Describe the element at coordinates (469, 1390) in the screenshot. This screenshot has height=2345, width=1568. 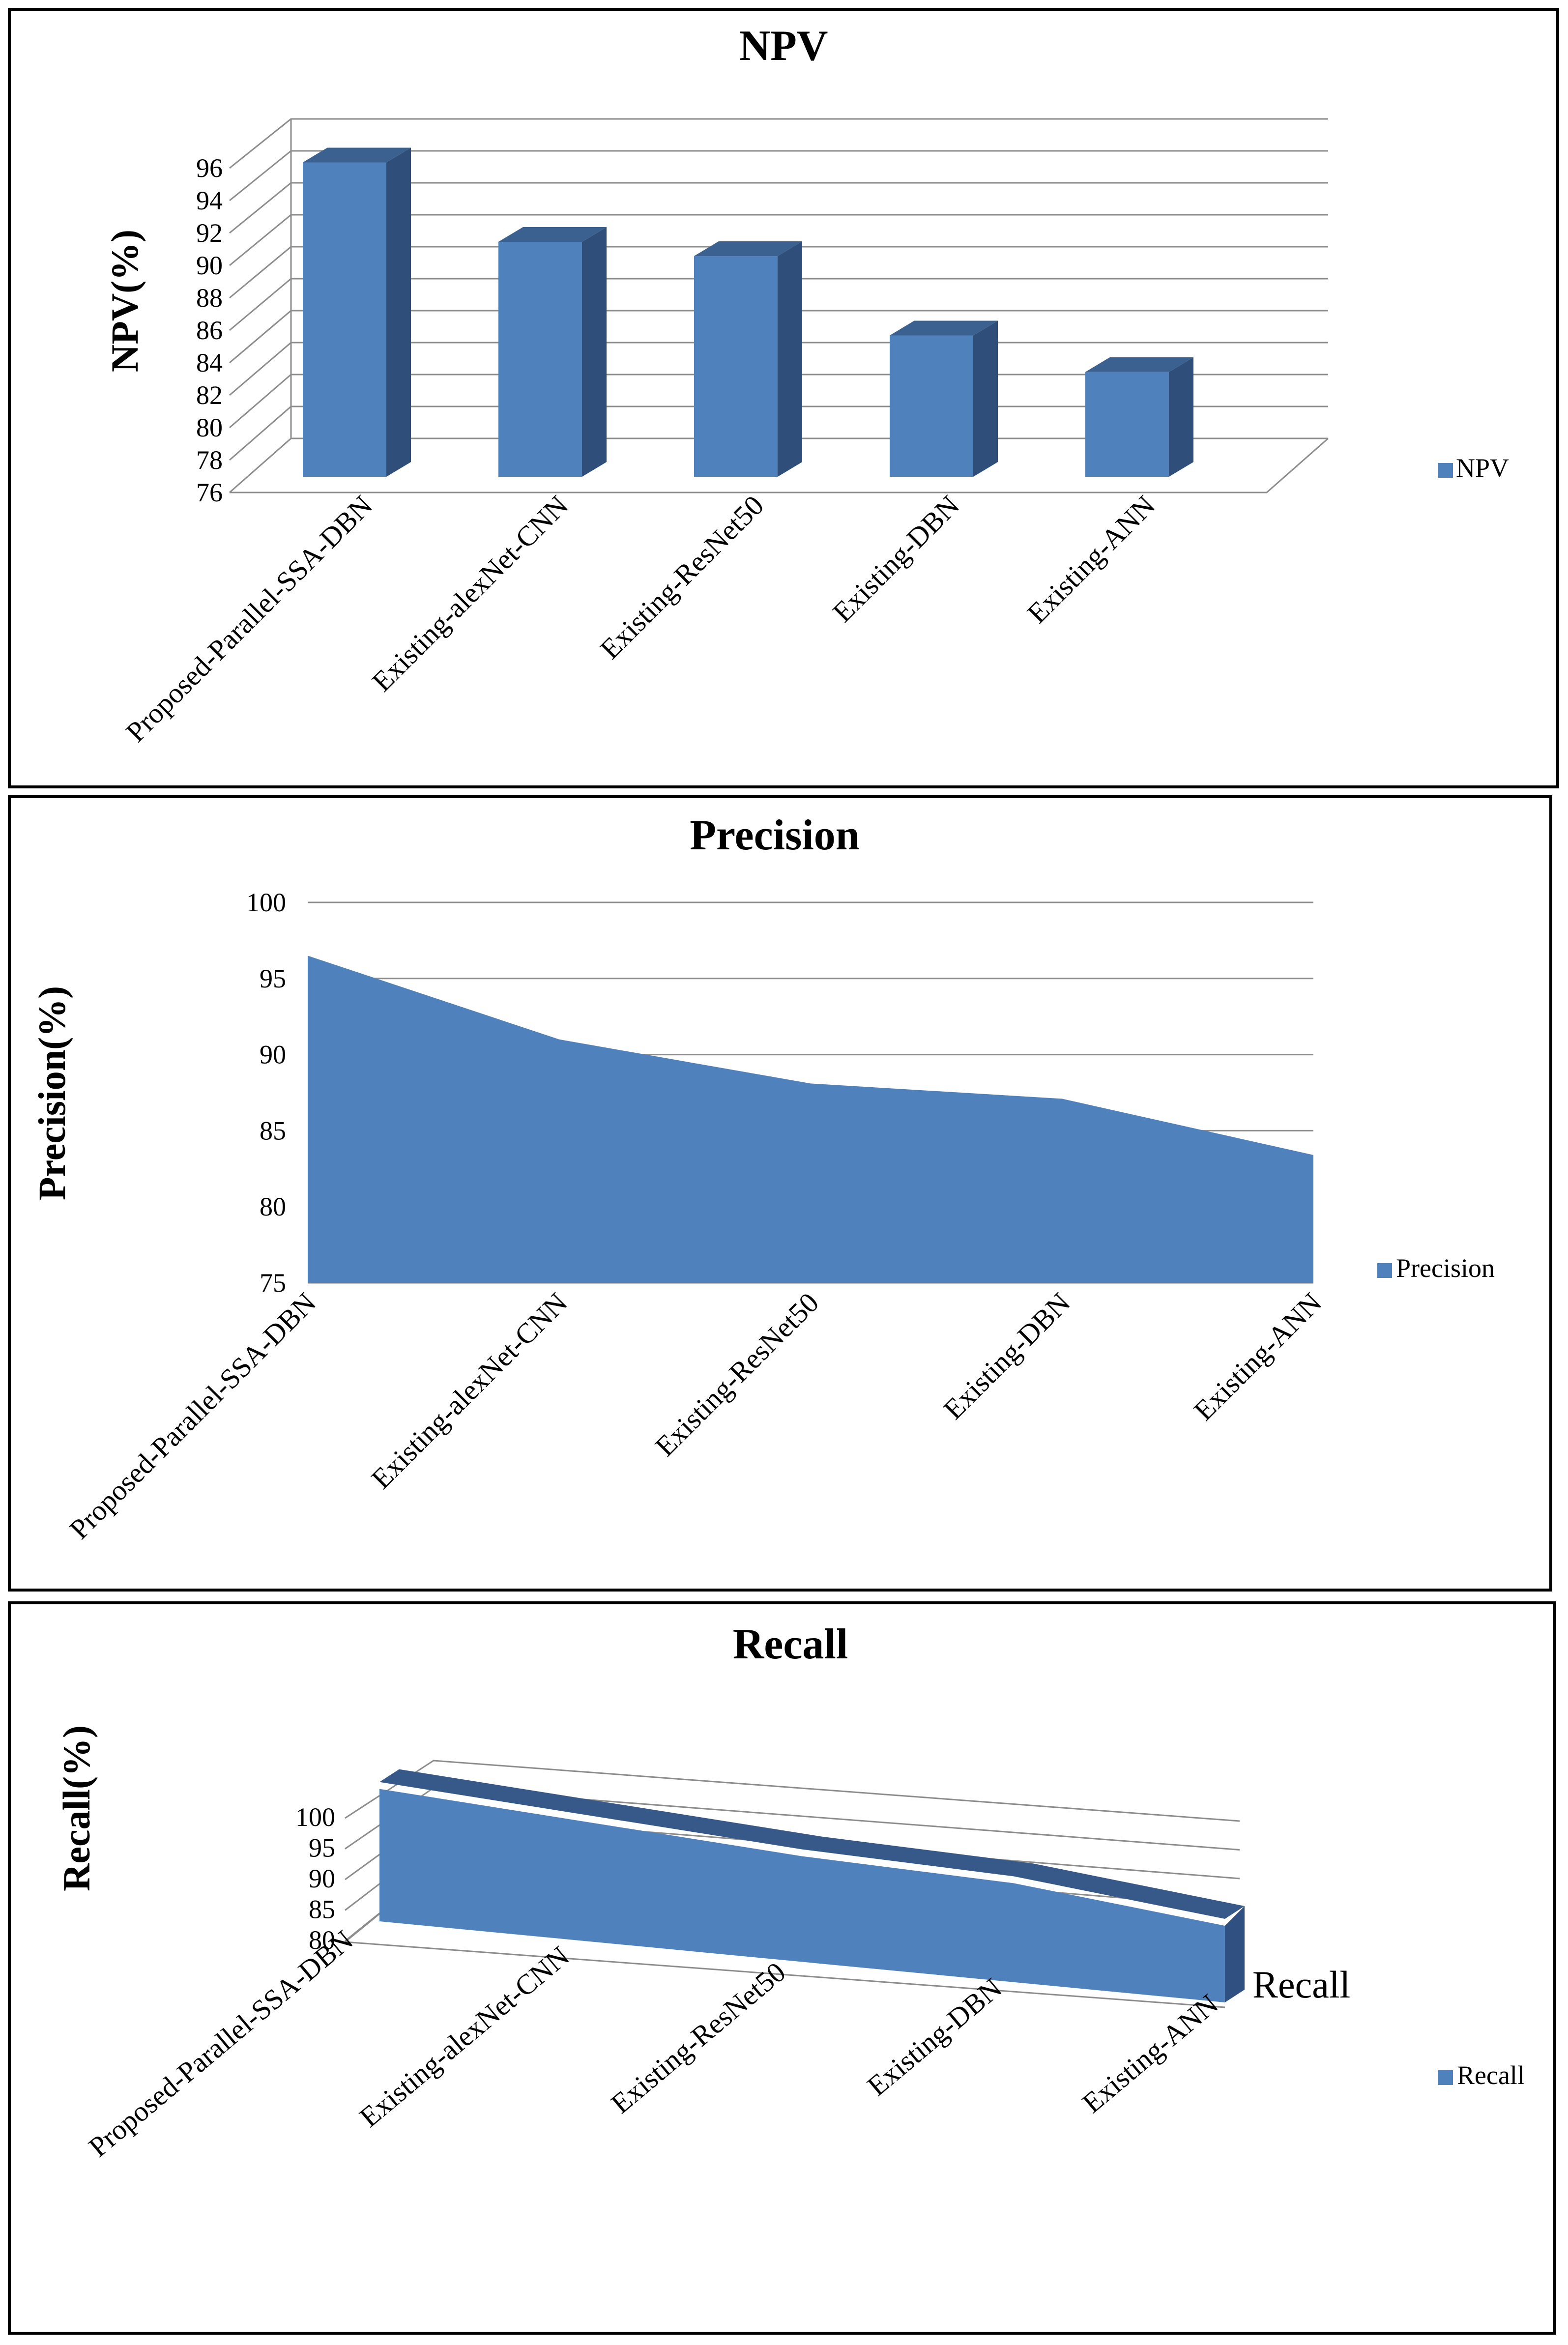
I see `precision-category-label: Existing-alexNet-CNN` at that location.